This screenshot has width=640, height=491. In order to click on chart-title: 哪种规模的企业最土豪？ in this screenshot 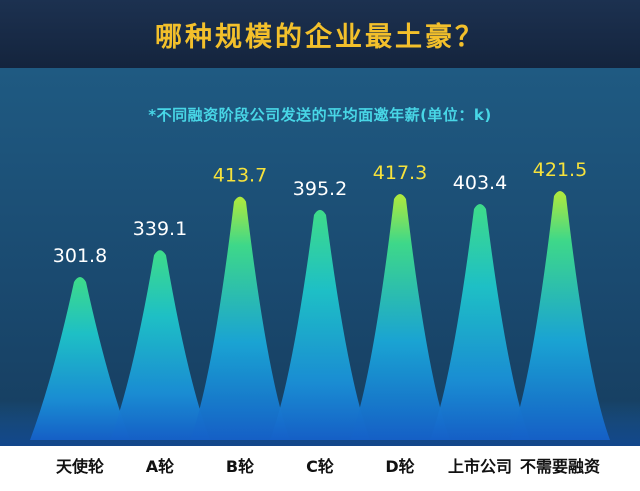, I will do `click(320, 37)`.